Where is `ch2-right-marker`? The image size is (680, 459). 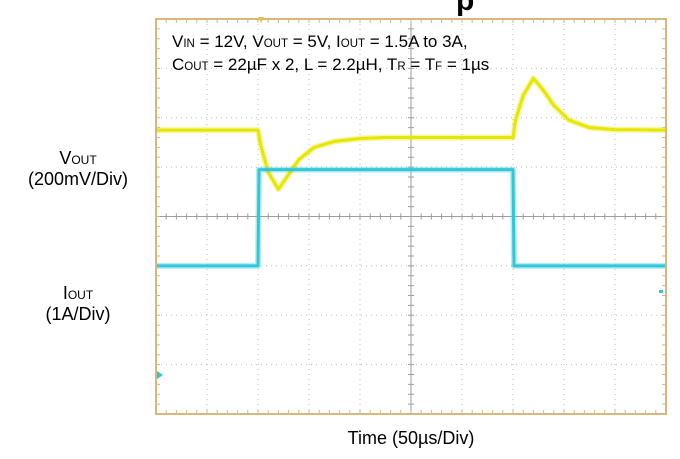
ch2-right-marker is located at coordinates (661, 291).